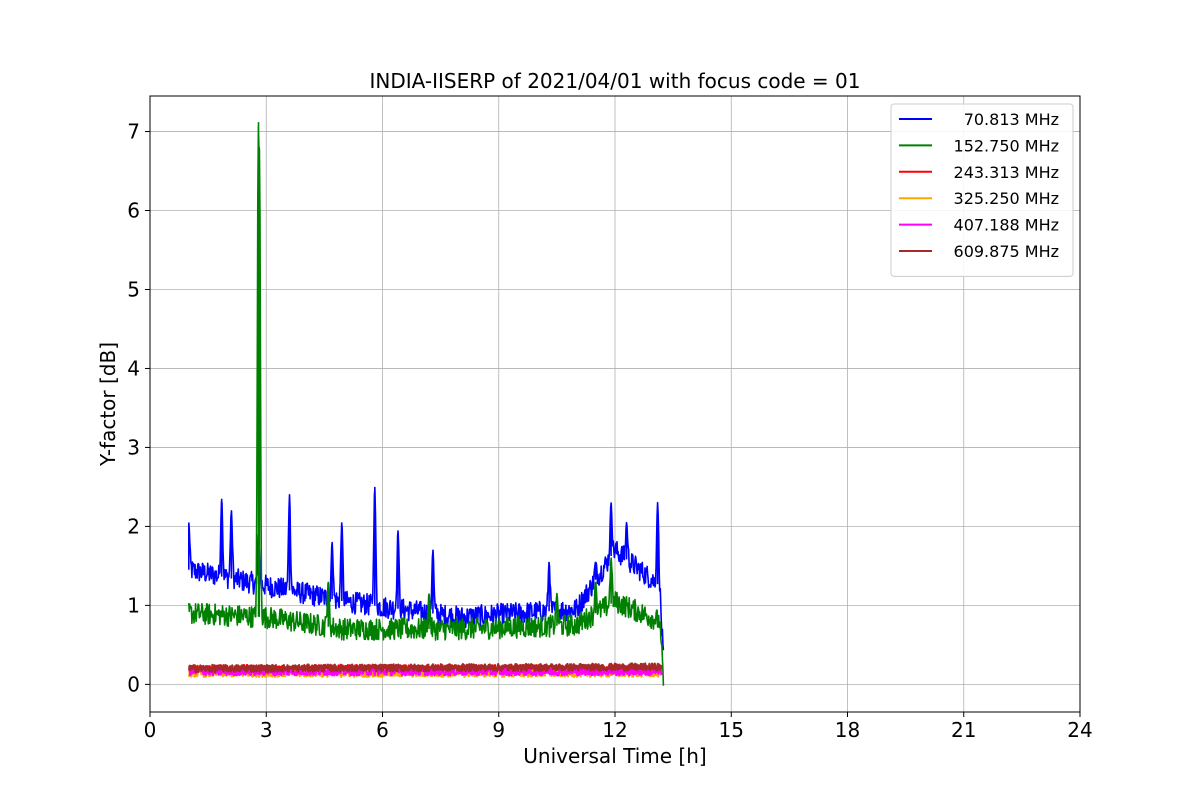 This screenshot has height=800, width=1200. What do you see at coordinates (150, 730) in the screenshot?
I see `x-tick-label: 0` at bounding box center [150, 730].